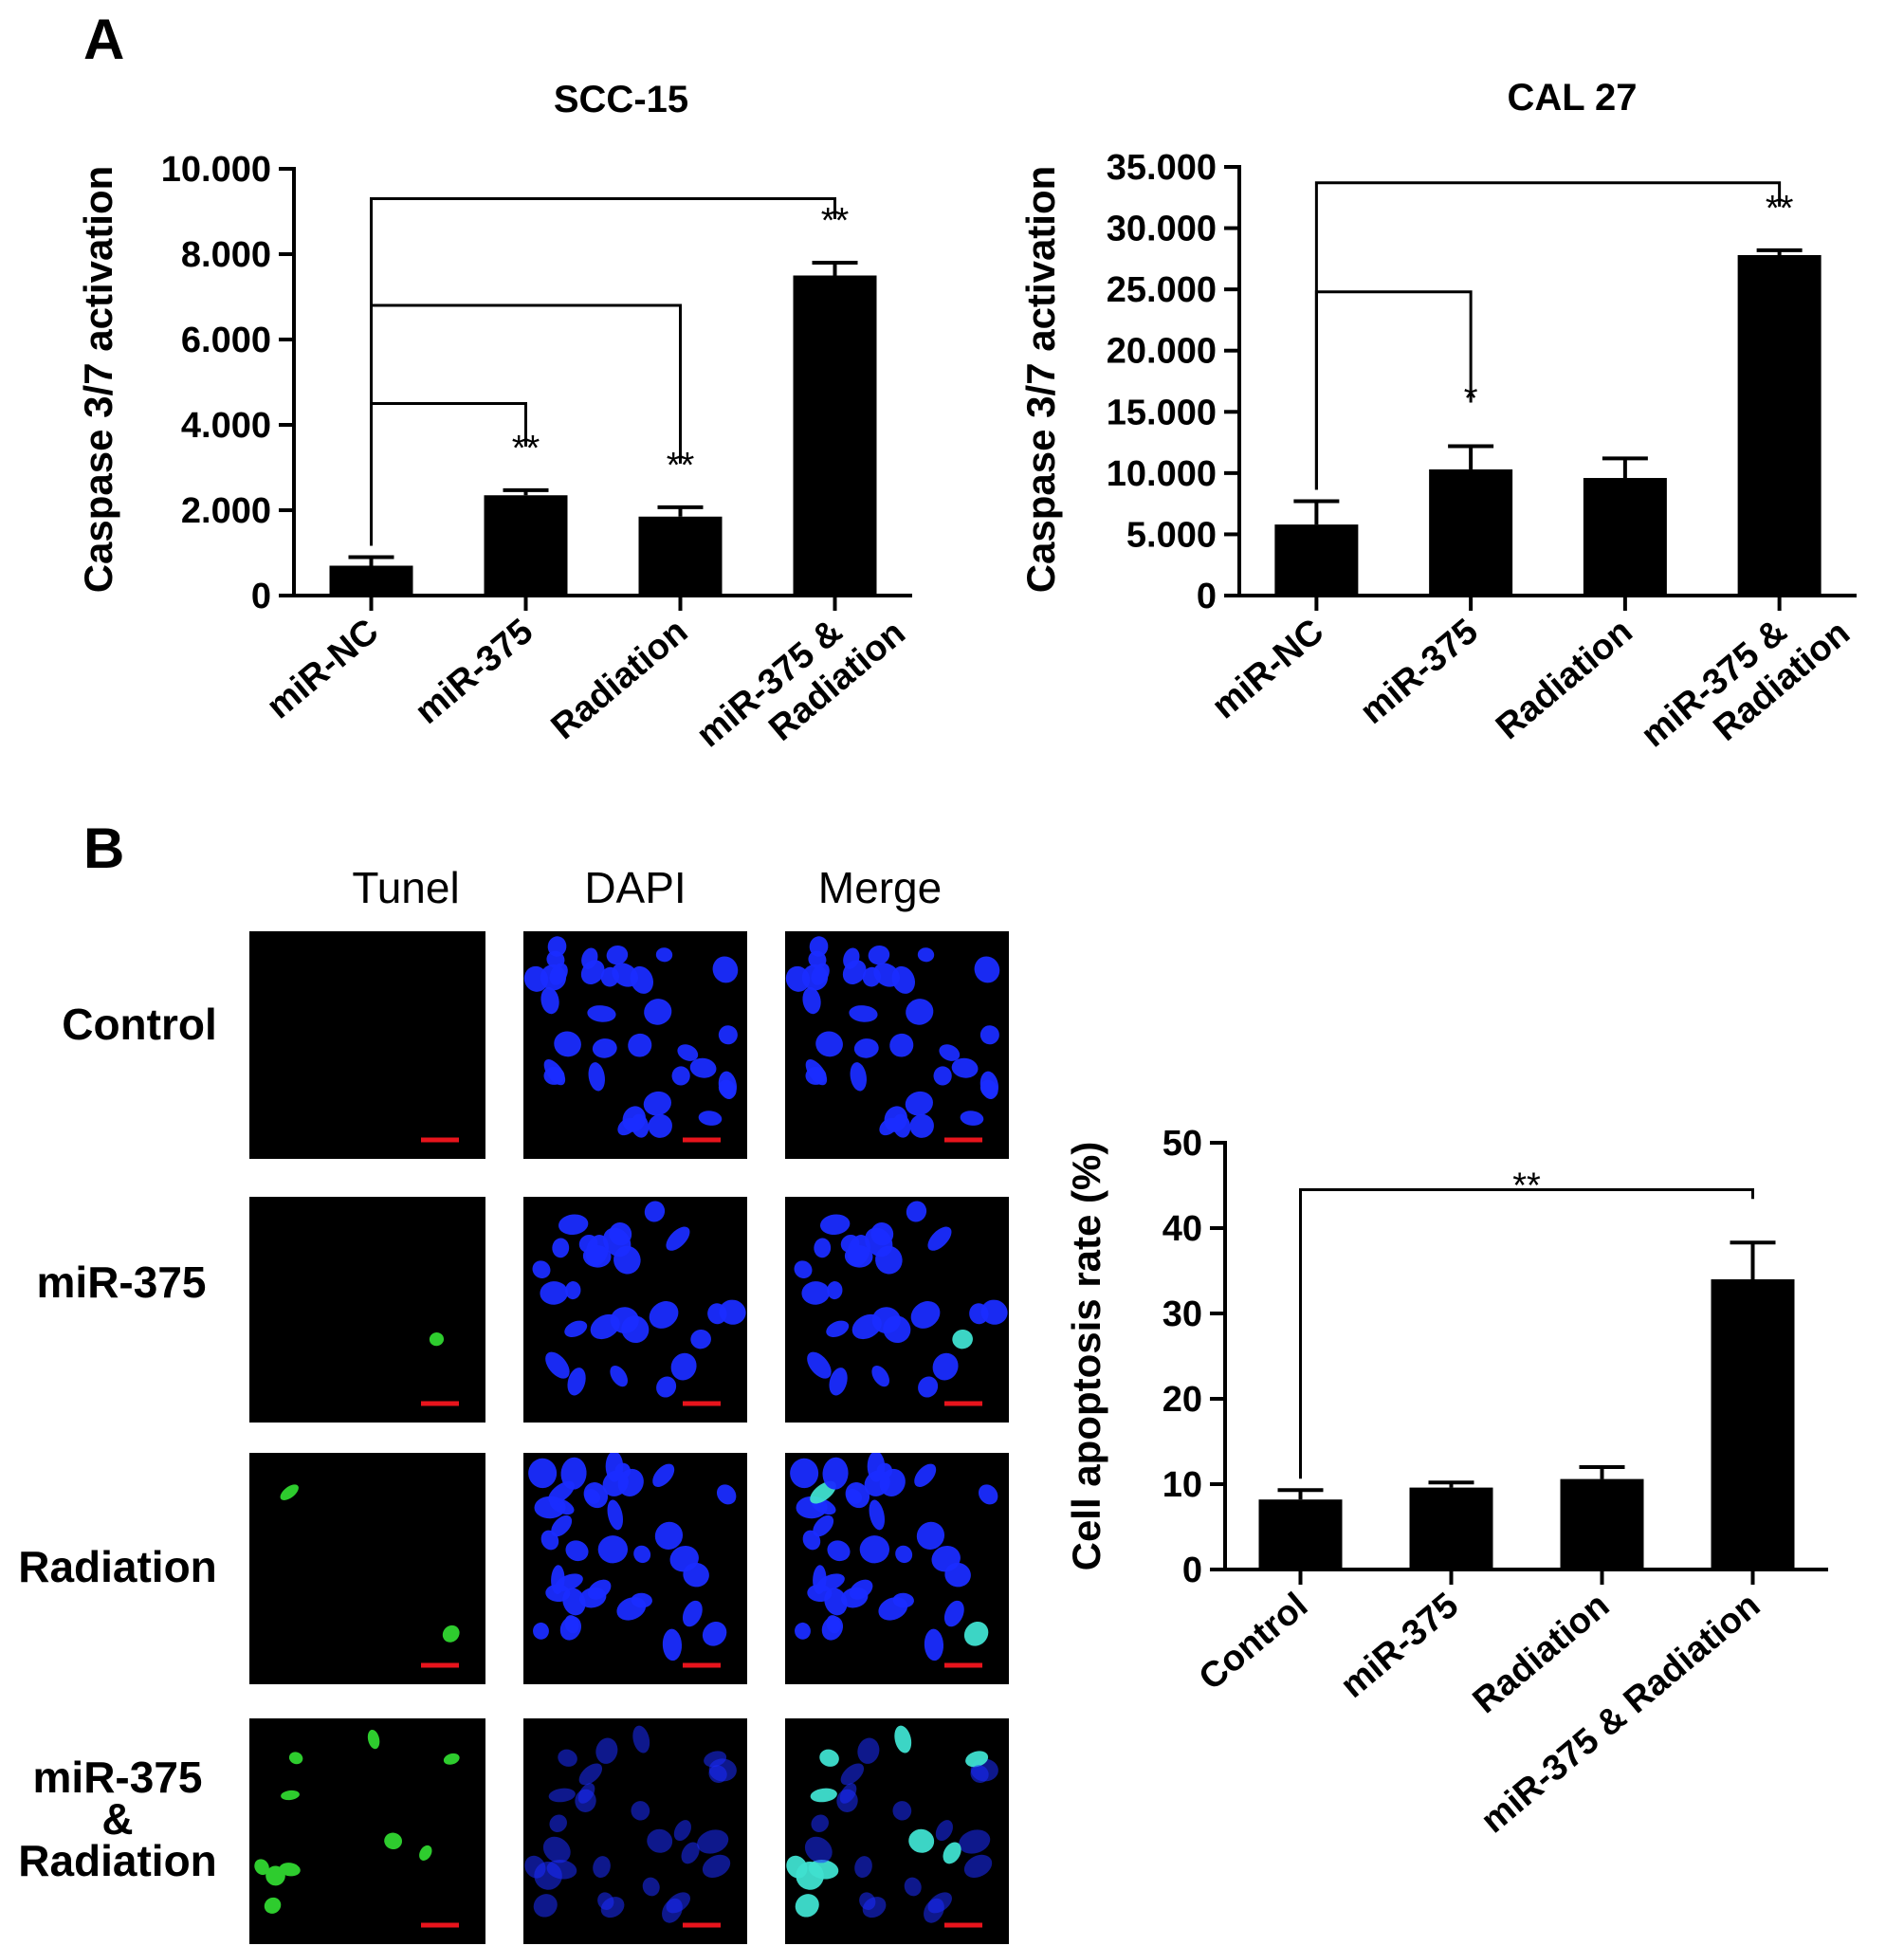  I want to click on y-axis-label: Caspase 3/7 activation, so click(1040, 380).